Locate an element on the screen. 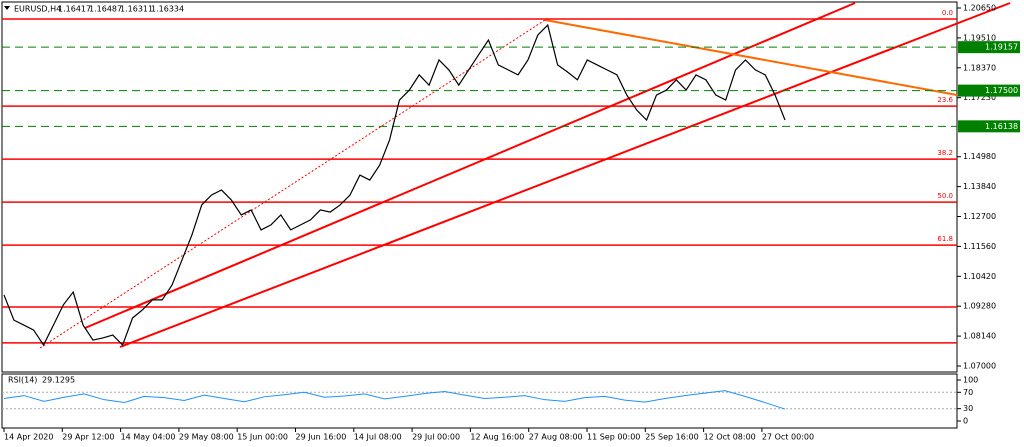 The height and width of the screenshot is (447, 1024). y-tick-label: 1.17230 is located at coordinates (979, 97).